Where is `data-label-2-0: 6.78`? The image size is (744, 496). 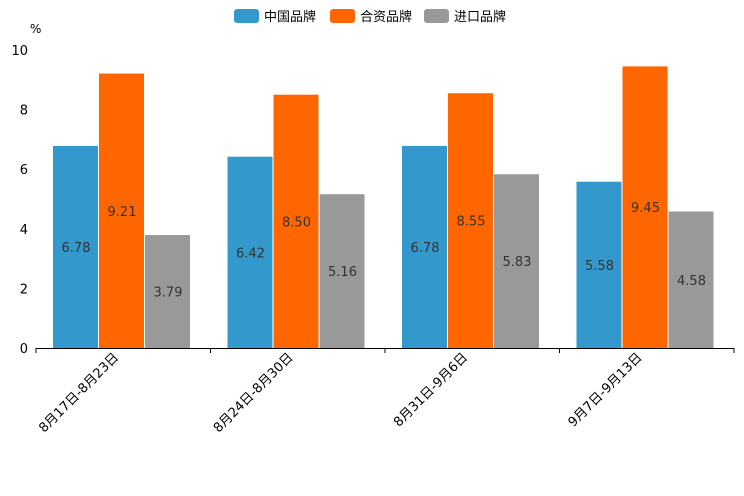
data-label-2-0: 6.78 is located at coordinates (425, 248).